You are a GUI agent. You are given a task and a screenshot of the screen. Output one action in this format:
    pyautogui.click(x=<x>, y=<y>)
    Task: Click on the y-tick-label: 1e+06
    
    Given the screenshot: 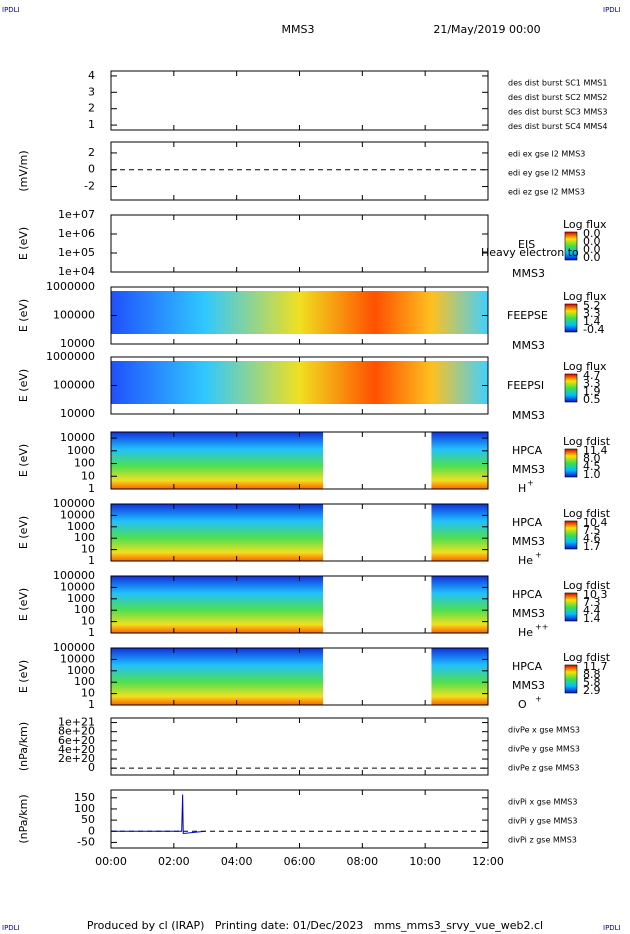 What is the action you would take?
    pyautogui.click(x=76, y=233)
    